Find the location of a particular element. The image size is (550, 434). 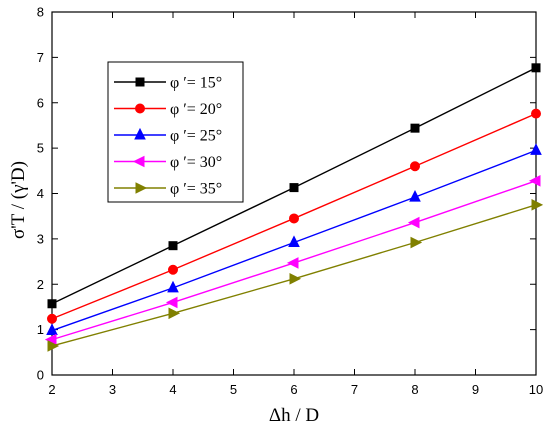

y-axis-title: σ'T / (γ'D) is located at coordinates (18, 200).